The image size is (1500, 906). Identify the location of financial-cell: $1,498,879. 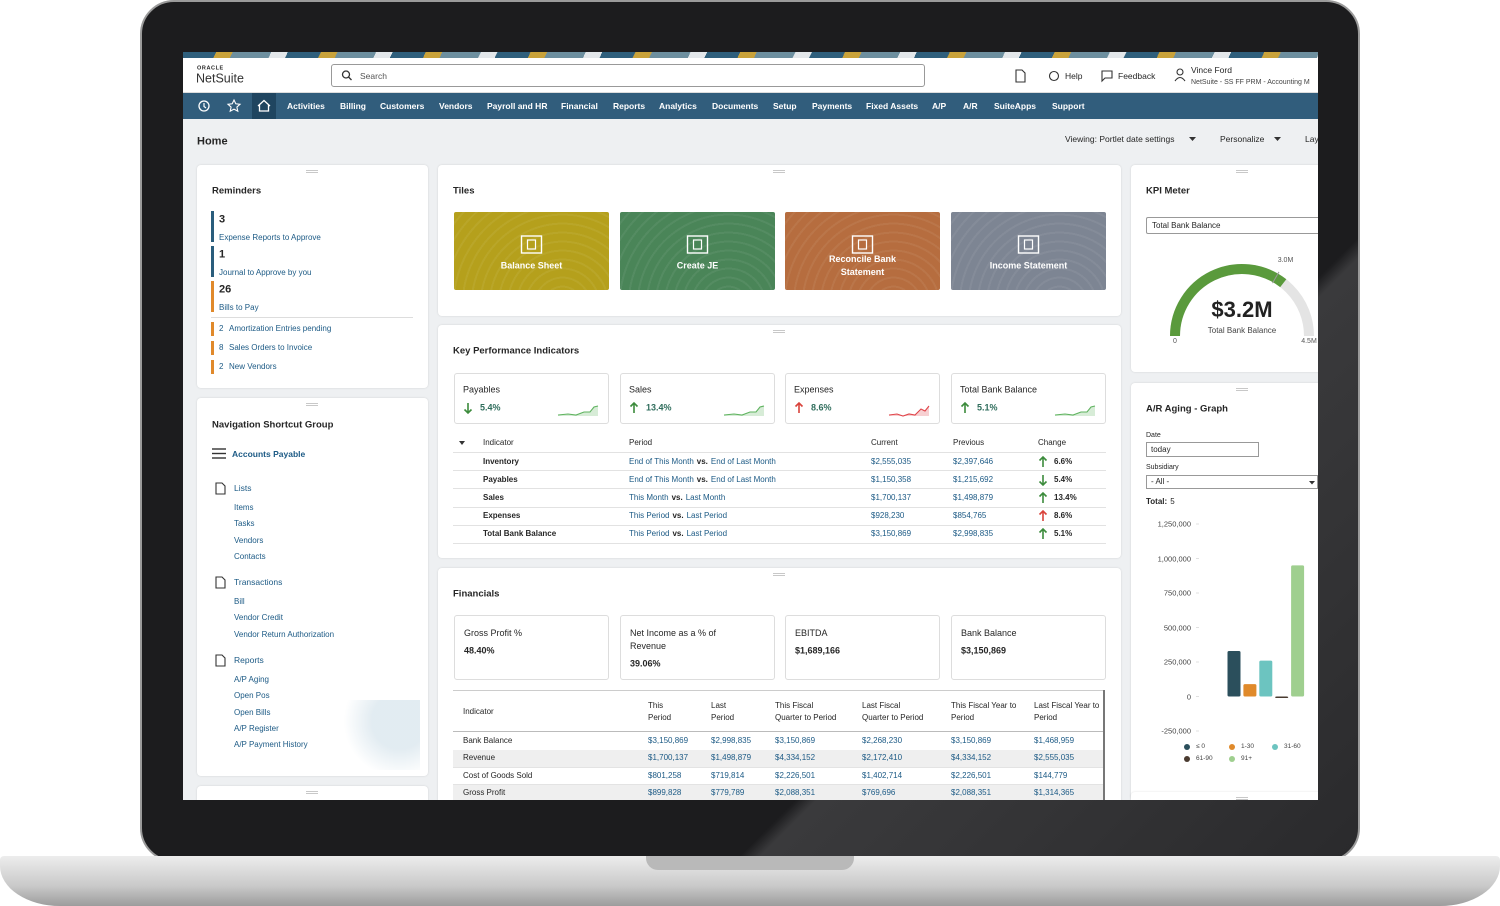
(731, 758).